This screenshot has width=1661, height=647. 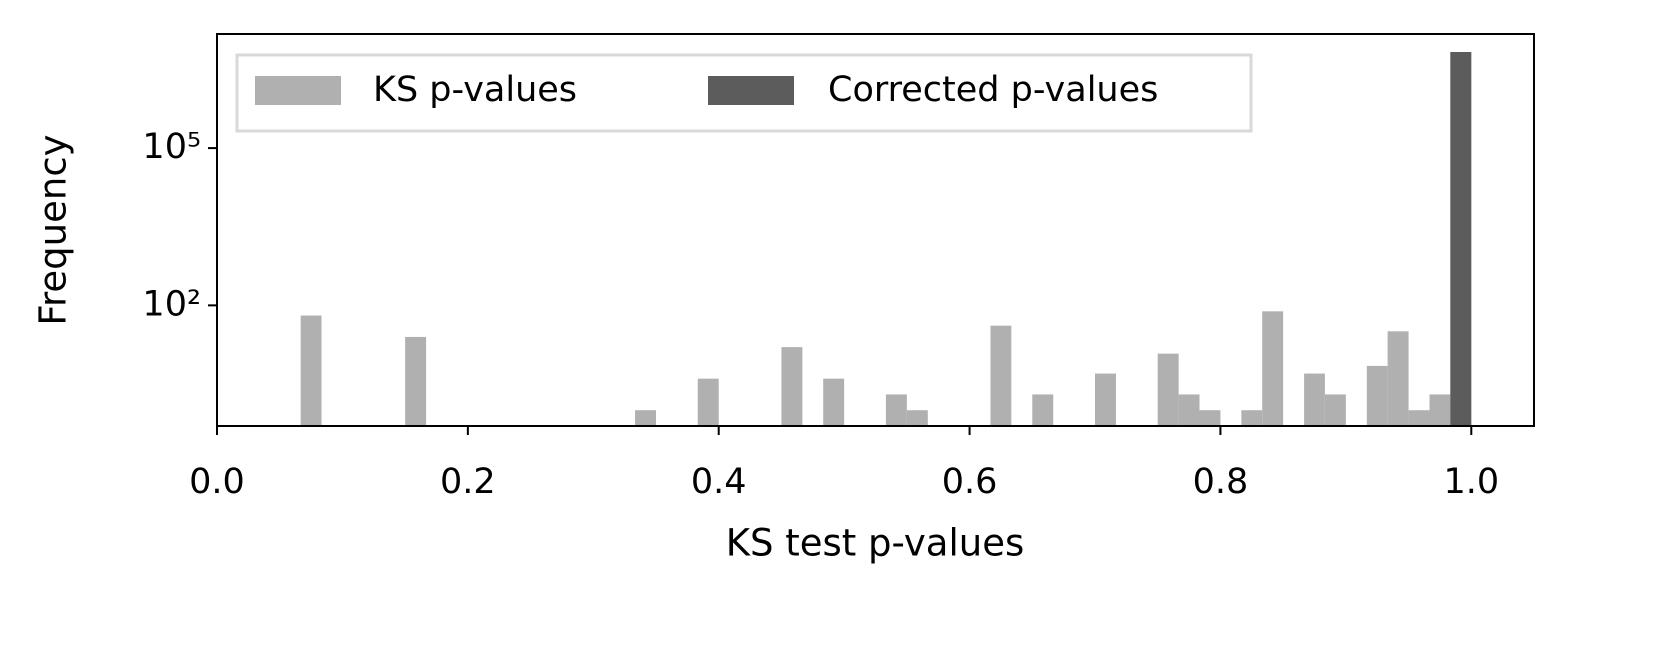 I want to click on y-tick-label: 10², so click(x=171, y=304).